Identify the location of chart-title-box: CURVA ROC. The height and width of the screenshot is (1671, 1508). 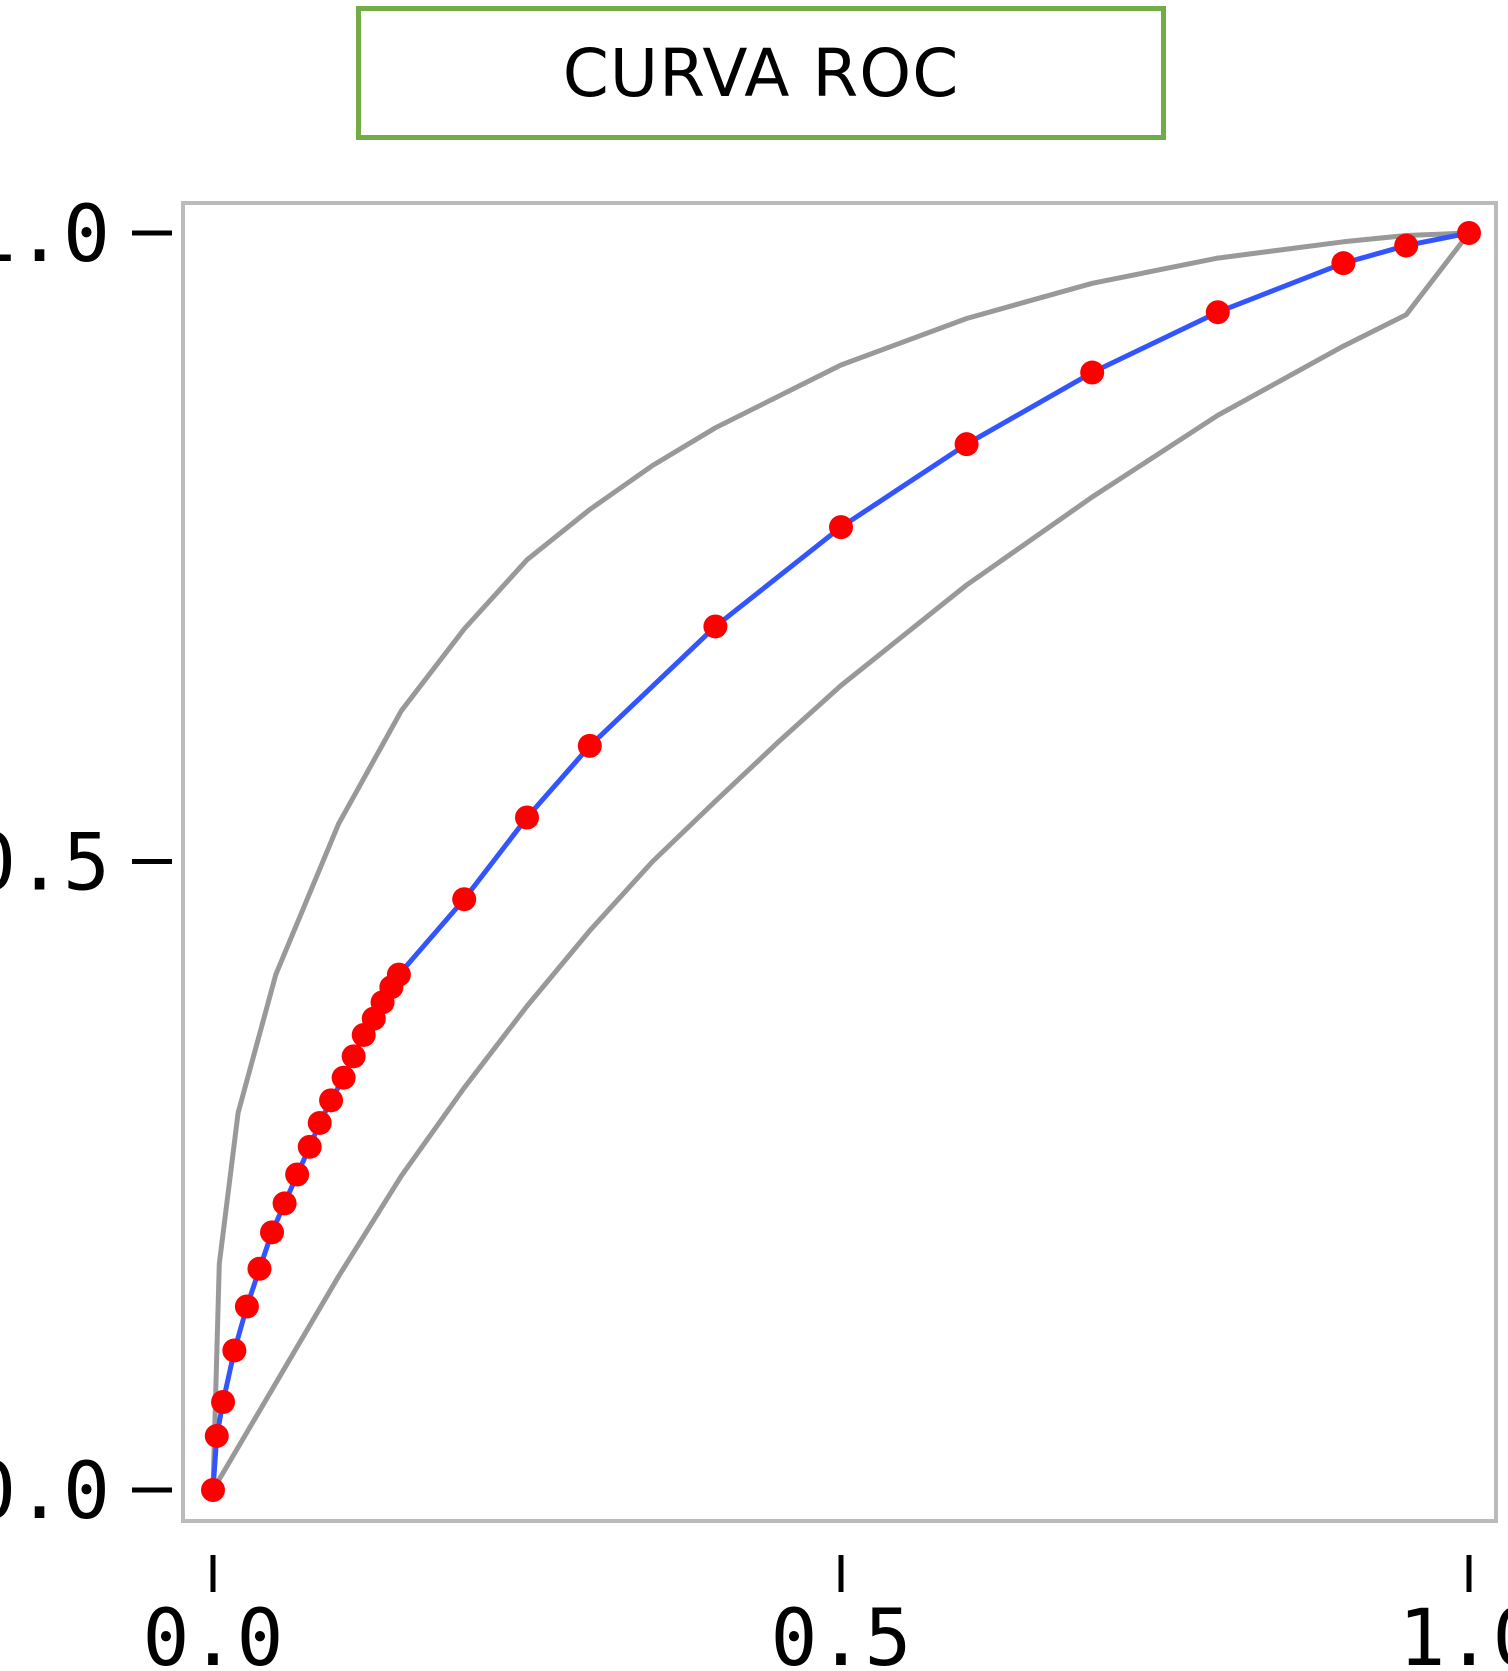
(761, 73).